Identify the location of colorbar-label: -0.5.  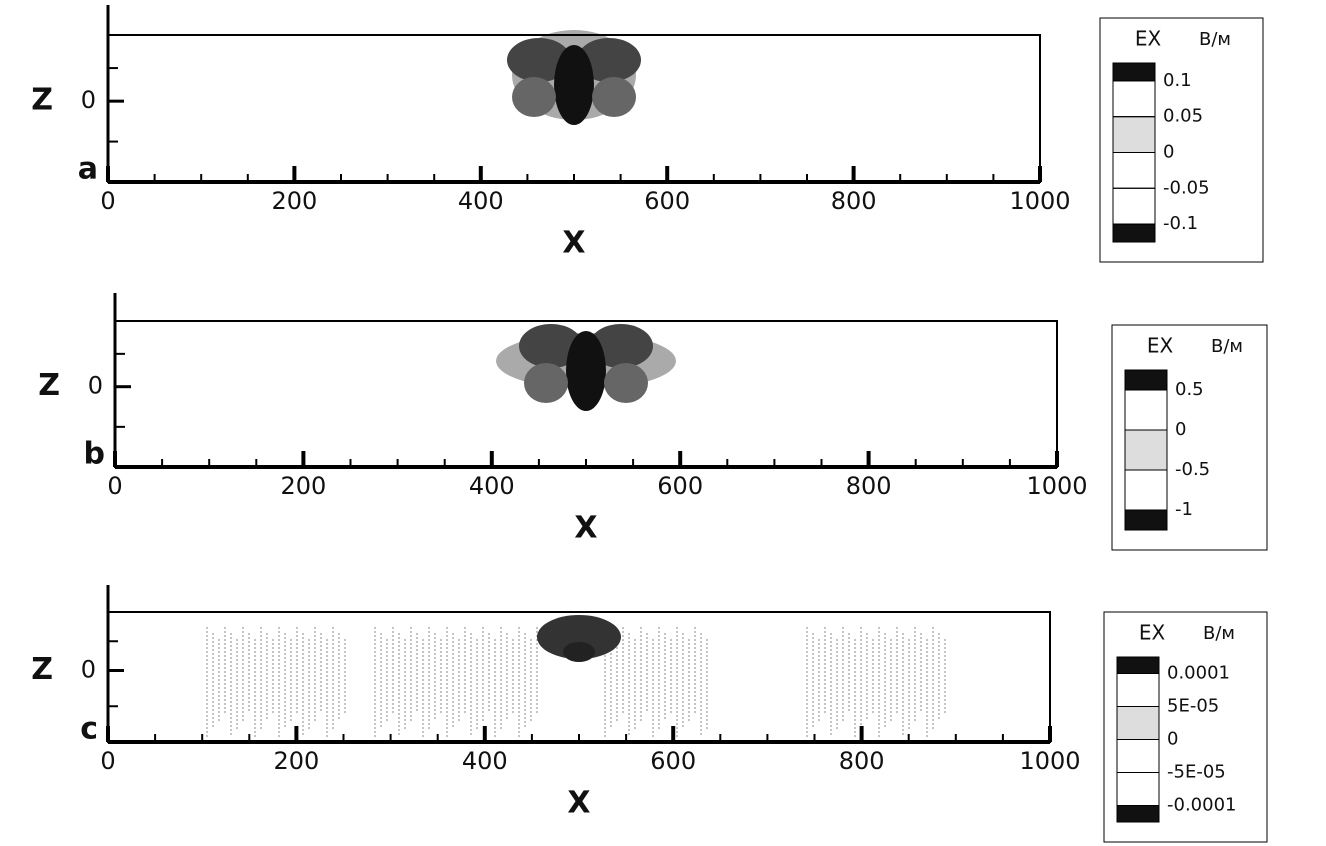
(1192, 469).